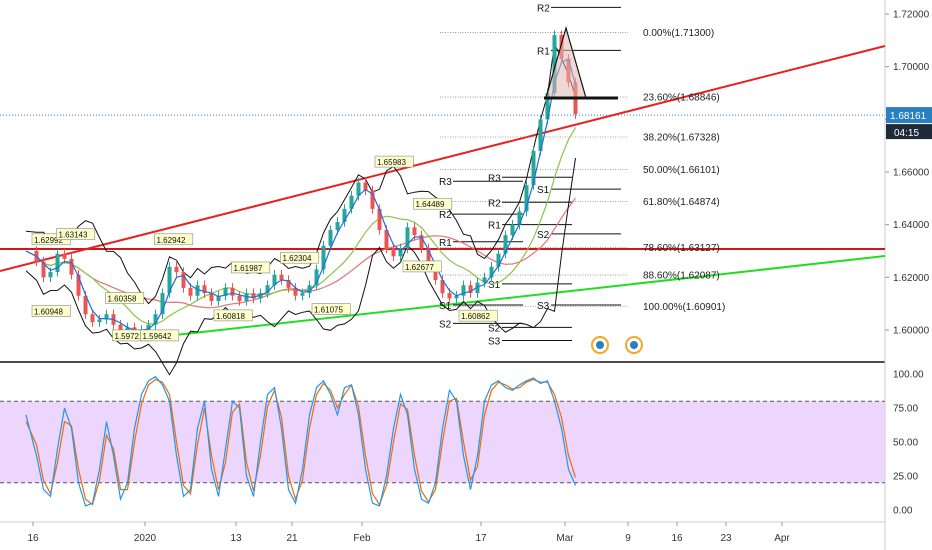 Image resolution: width=932 pixels, height=550 pixels. I want to click on swing-annotation-label: 1.59642, so click(157, 336).